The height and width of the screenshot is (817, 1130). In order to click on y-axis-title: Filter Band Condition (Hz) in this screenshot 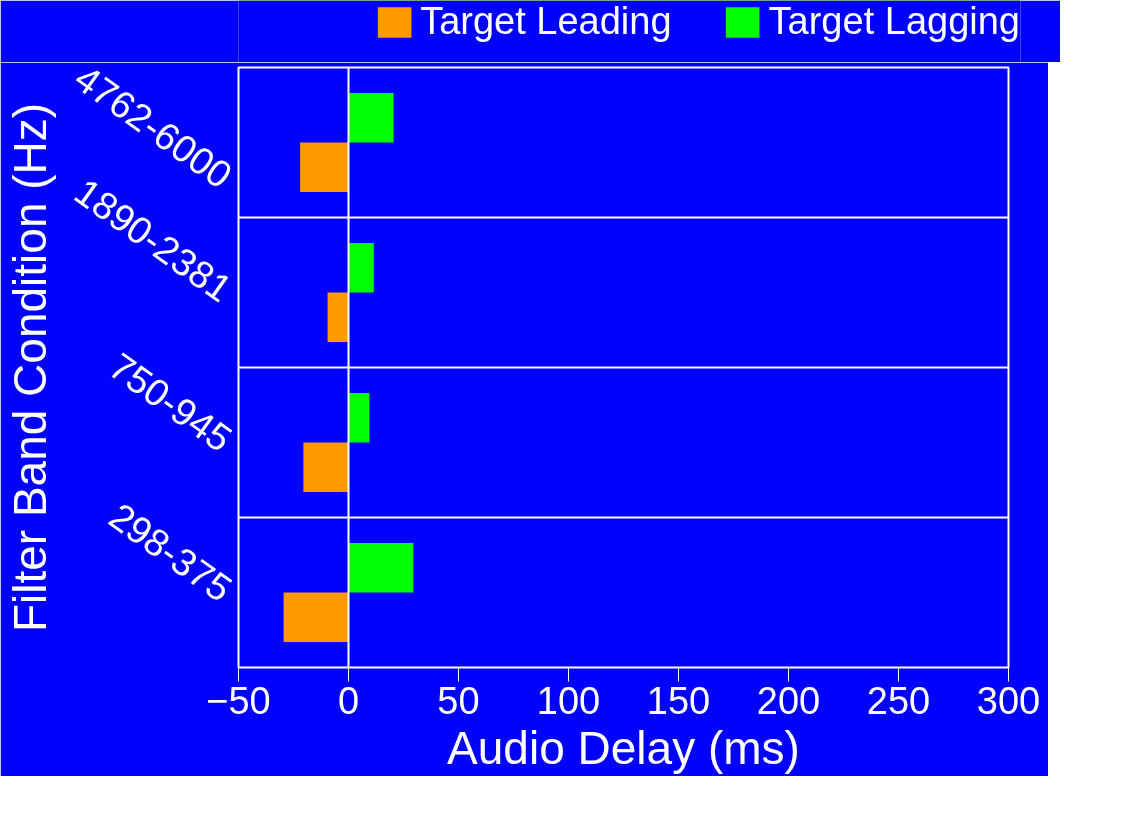, I will do `click(29, 367)`.